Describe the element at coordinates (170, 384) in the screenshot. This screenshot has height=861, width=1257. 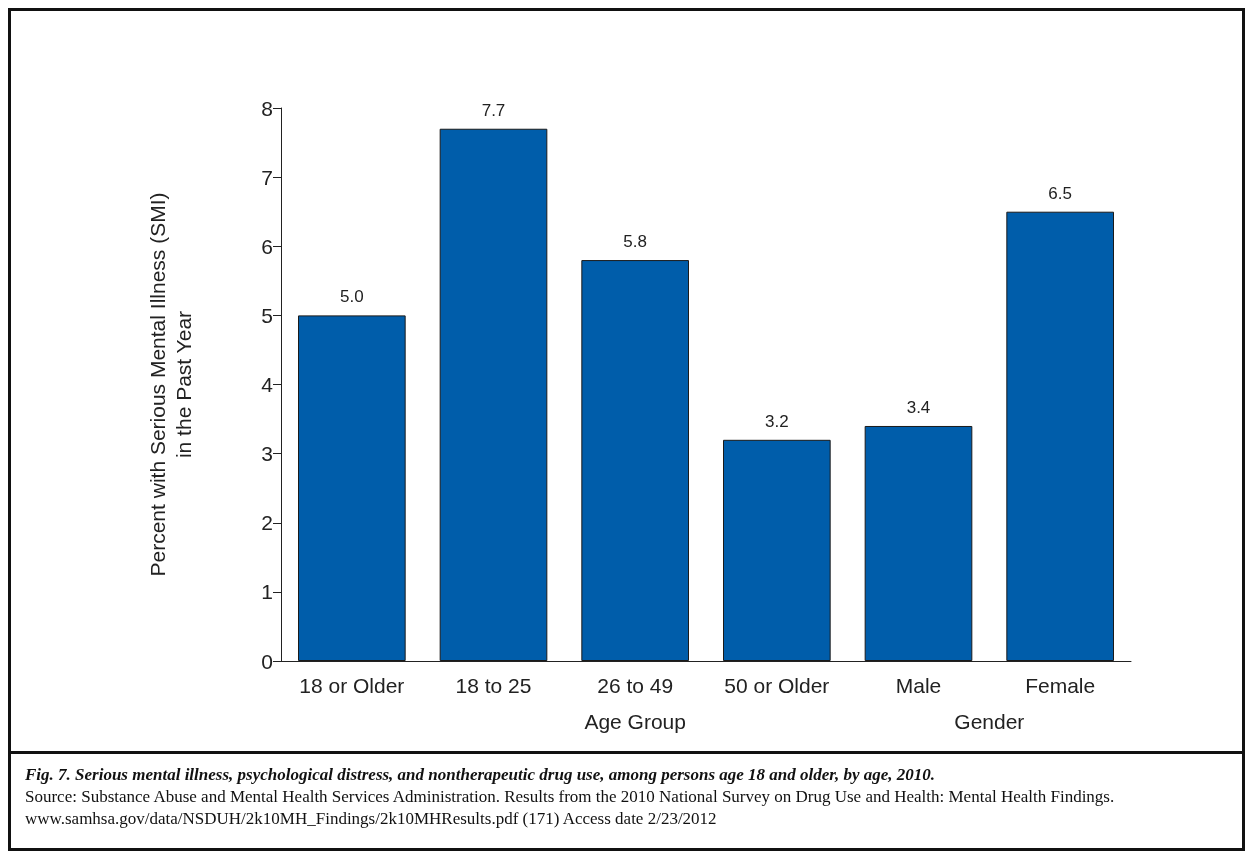
I see `y-axis-title: Percent with Serious Mental Illness (SMI) in the Past Year` at that location.